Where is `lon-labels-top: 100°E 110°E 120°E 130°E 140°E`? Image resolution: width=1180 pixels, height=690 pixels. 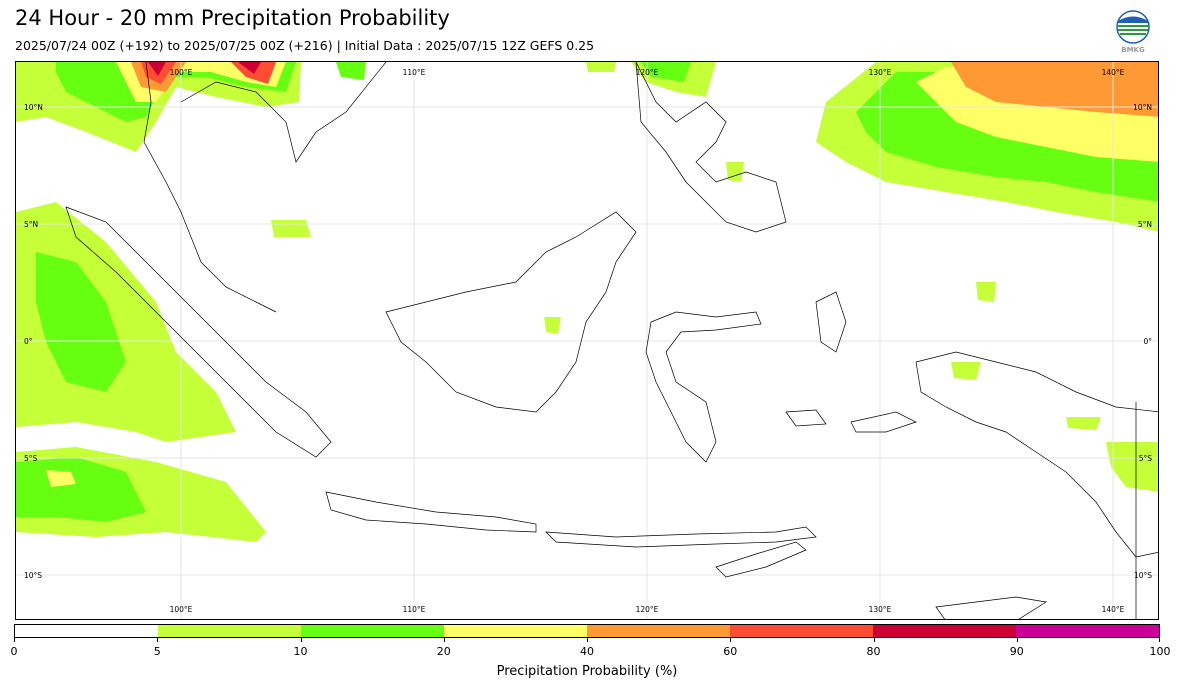 lon-labels-top: 100°E 110°E 120°E 130°E 140°E is located at coordinates (647, 72).